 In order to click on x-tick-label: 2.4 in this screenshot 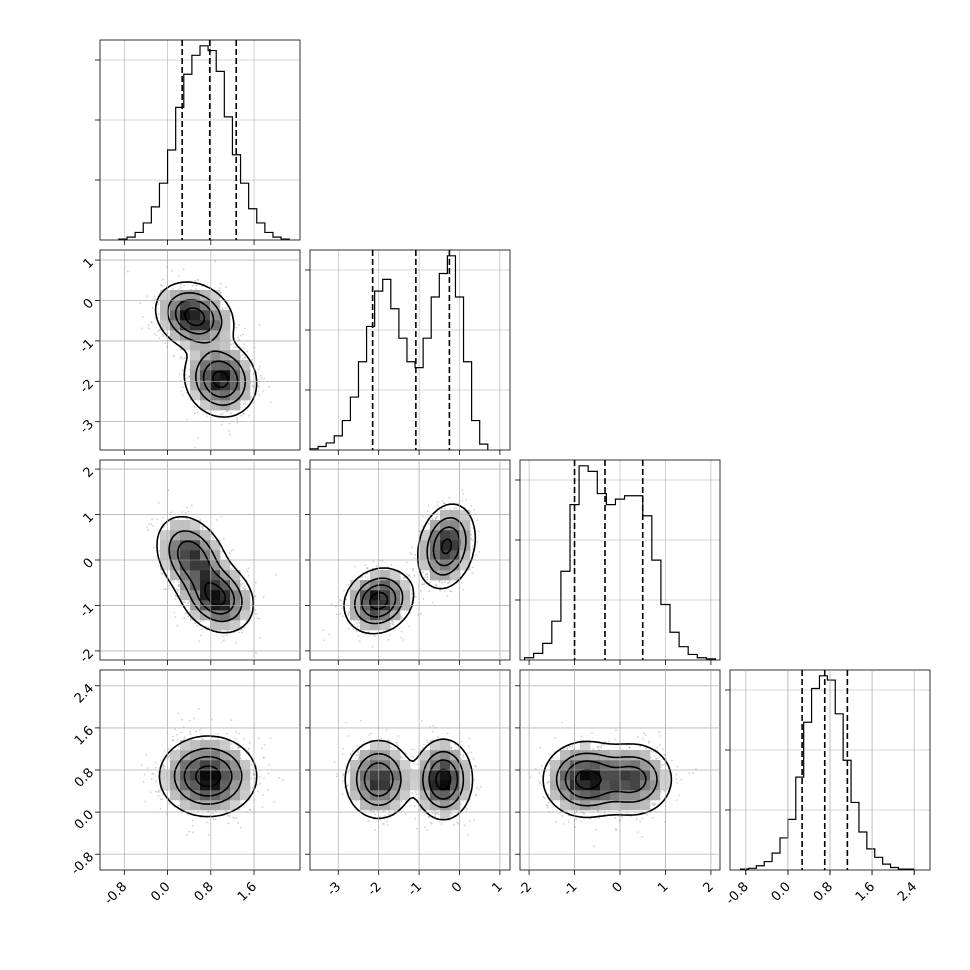, I will do `click(907, 891)`.